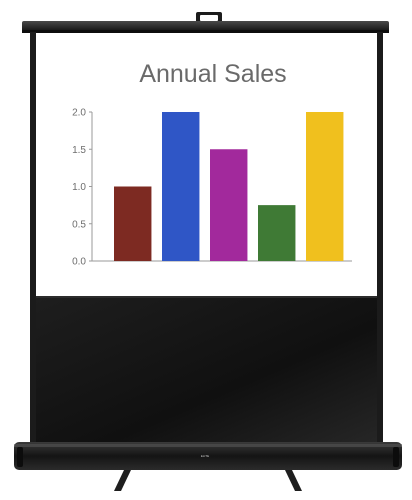 This screenshot has height=500, width=412. I want to click on chart-title: Annual Sales, so click(212, 74).